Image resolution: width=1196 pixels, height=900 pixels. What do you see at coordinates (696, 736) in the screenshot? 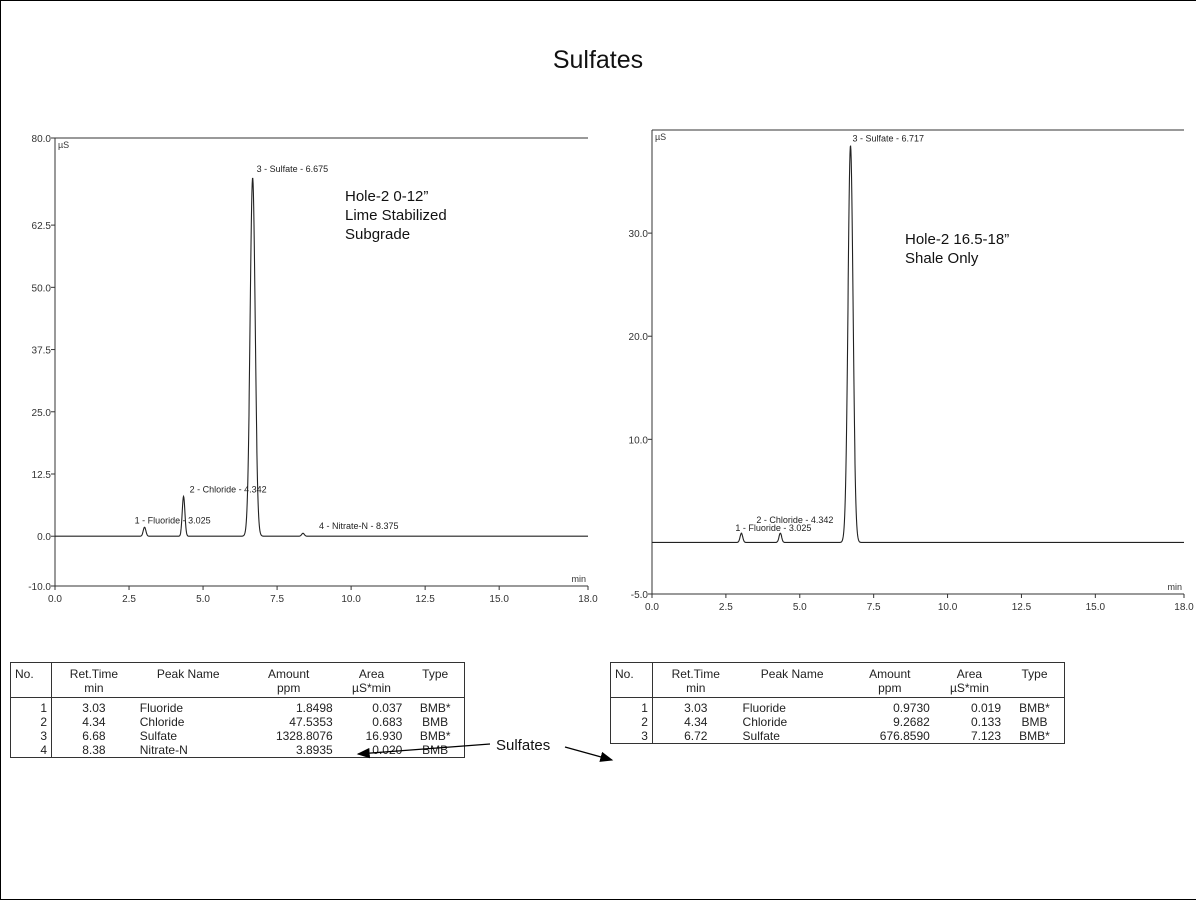
I see `table-cell: 6.72` at bounding box center [696, 736].